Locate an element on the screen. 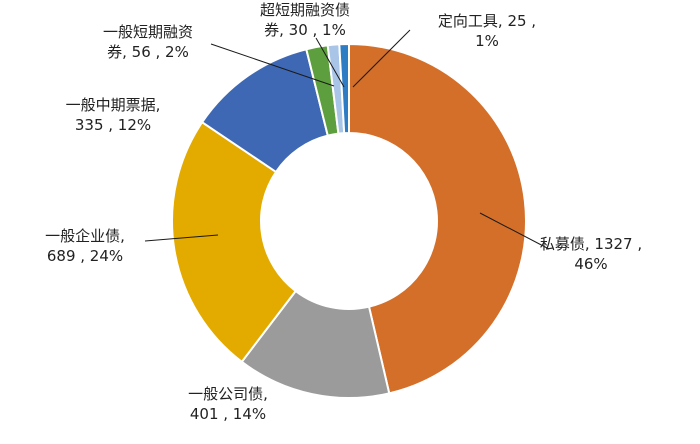  data-label-2: 一般企业债, 689 , 24% is located at coordinates (85, 246).